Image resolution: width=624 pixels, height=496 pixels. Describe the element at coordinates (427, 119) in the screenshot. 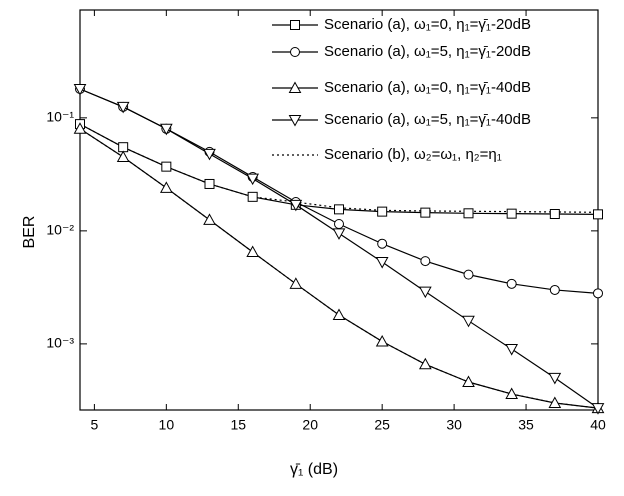

I see `legend-label: Scenario (a), ω₁=5, η₁=γ̄₁-40dB` at that location.